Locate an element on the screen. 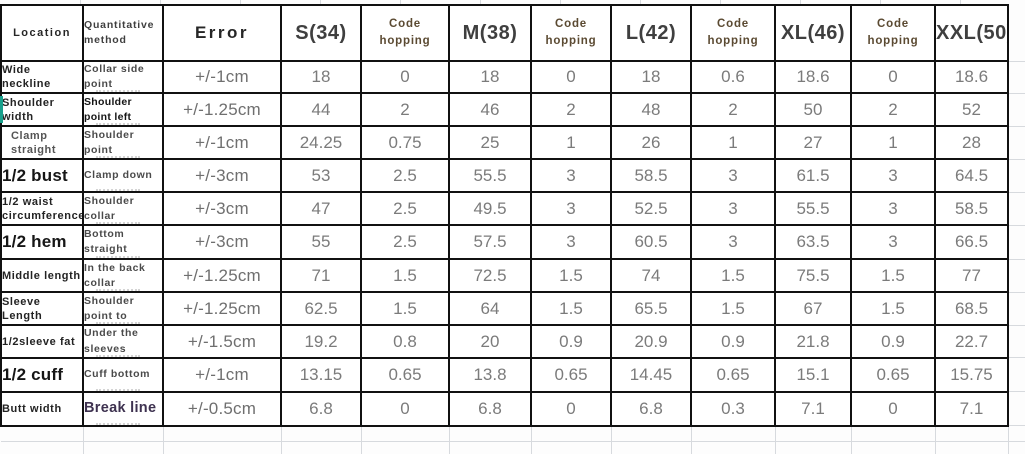 The height and width of the screenshot is (454, 1025). value-cell: 44 is located at coordinates (321, 110).